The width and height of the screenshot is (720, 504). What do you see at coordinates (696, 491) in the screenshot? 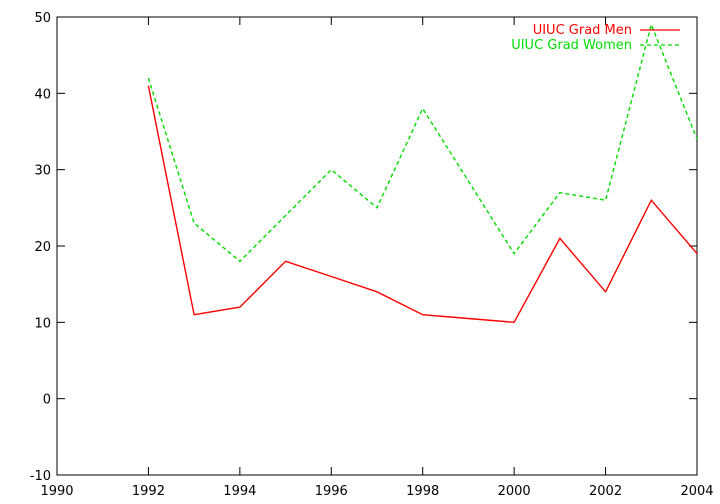
I see `x-tick-label: 2004` at bounding box center [696, 491].